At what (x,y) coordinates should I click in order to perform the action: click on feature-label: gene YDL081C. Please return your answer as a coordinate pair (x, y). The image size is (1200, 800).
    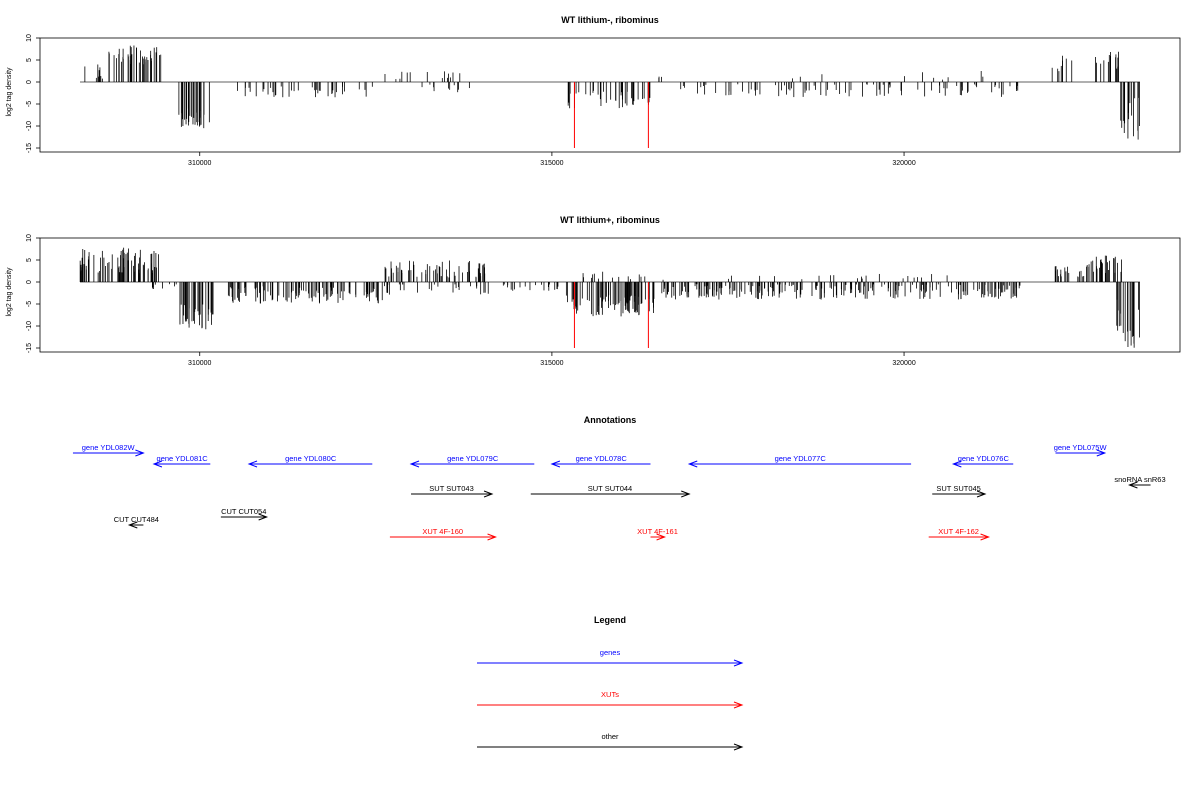
    Looking at the image, I should click on (183, 458).